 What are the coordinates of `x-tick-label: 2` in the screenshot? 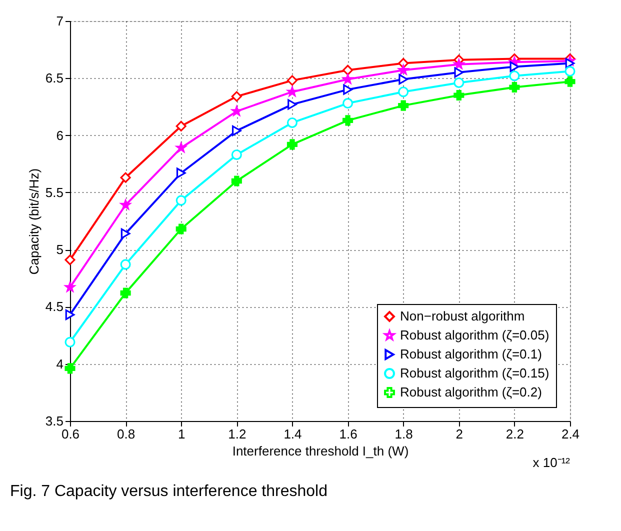 It's located at (460, 434).